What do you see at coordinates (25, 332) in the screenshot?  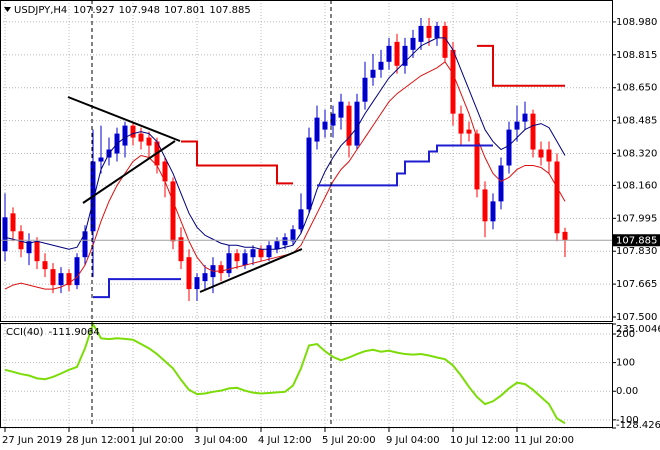 I see `cci-title: CCI(40)` at bounding box center [25, 332].